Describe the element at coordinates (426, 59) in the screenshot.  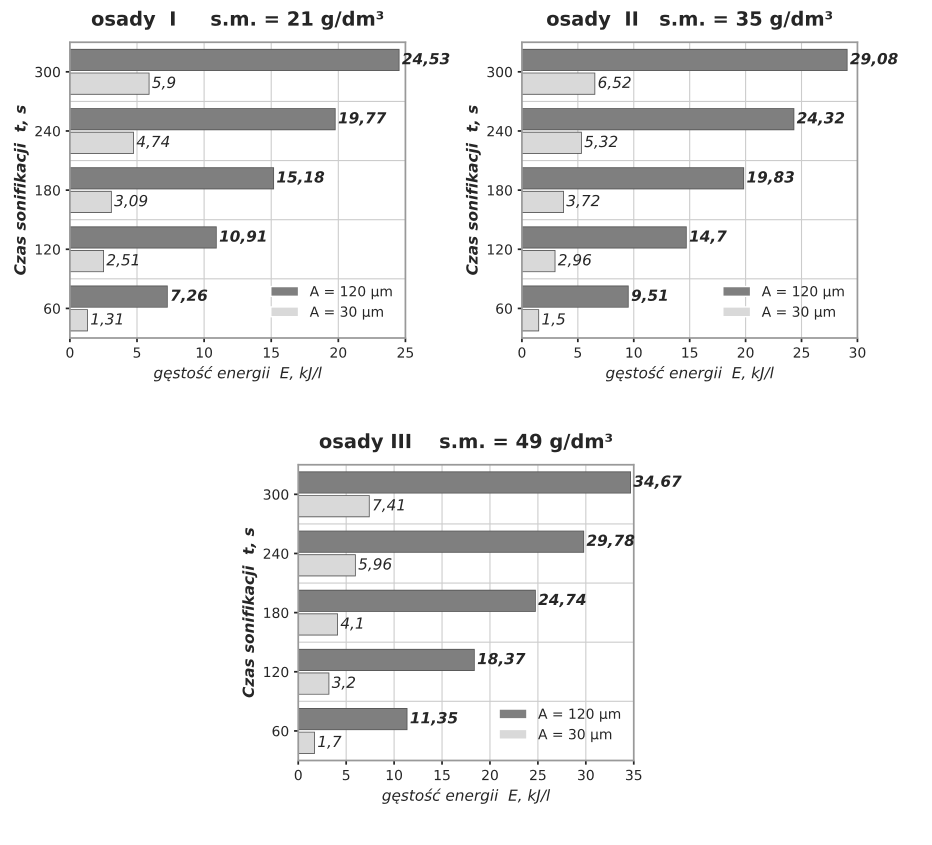
I see `data-label: 24,53` at that location.